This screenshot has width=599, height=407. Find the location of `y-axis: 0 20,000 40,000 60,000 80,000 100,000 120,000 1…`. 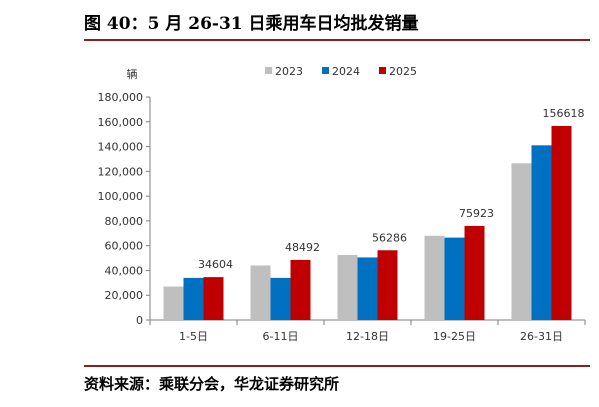

y-axis: 0 20,000 40,000 60,000 80,000 100,000 120,000 1… is located at coordinates (124, 197).